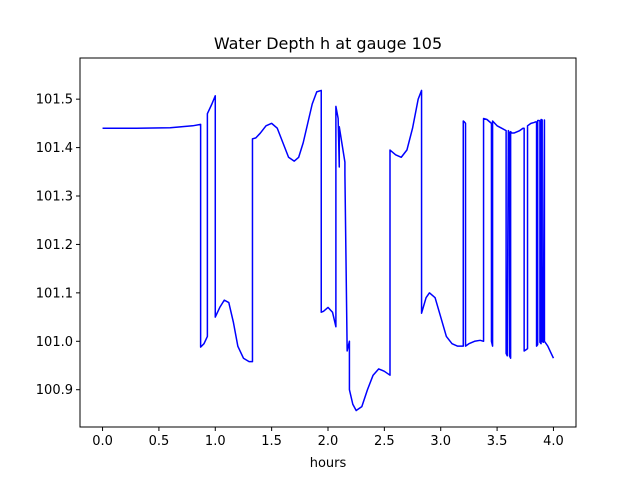  What do you see at coordinates (54, 100) in the screenshot?
I see `y-tick-label: 101.5` at bounding box center [54, 100].